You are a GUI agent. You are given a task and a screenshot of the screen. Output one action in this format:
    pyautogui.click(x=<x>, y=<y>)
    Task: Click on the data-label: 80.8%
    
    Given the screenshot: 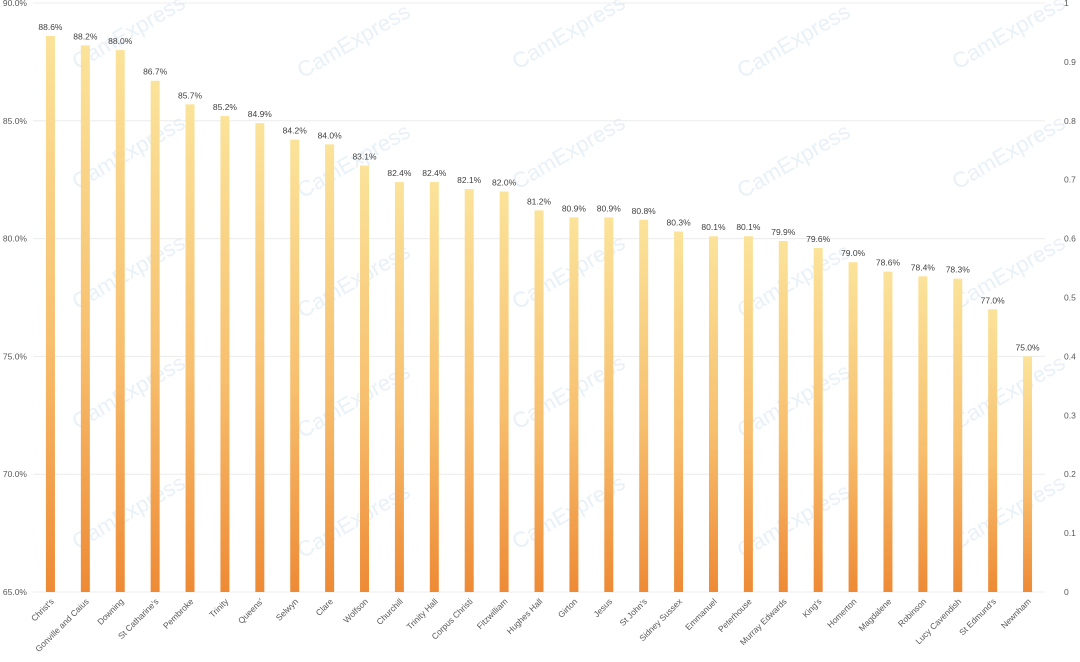 What is the action you would take?
    pyautogui.click(x=644, y=211)
    